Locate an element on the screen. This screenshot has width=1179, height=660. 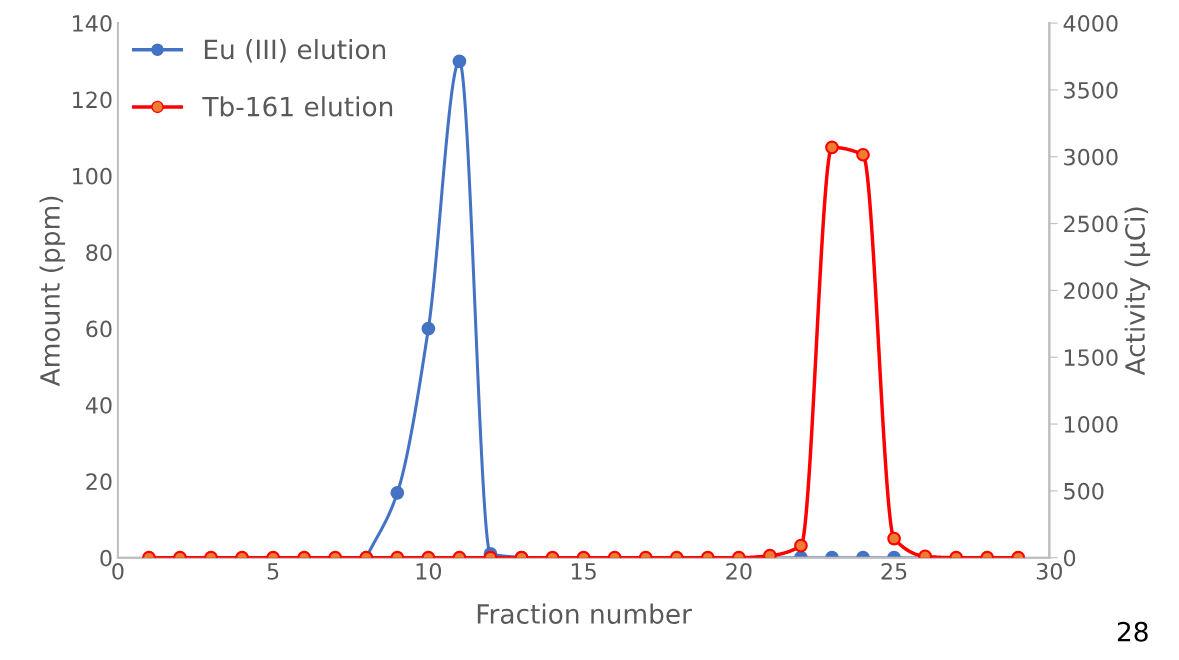
x-tick-label: 30 is located at coordinates (1049, 571).